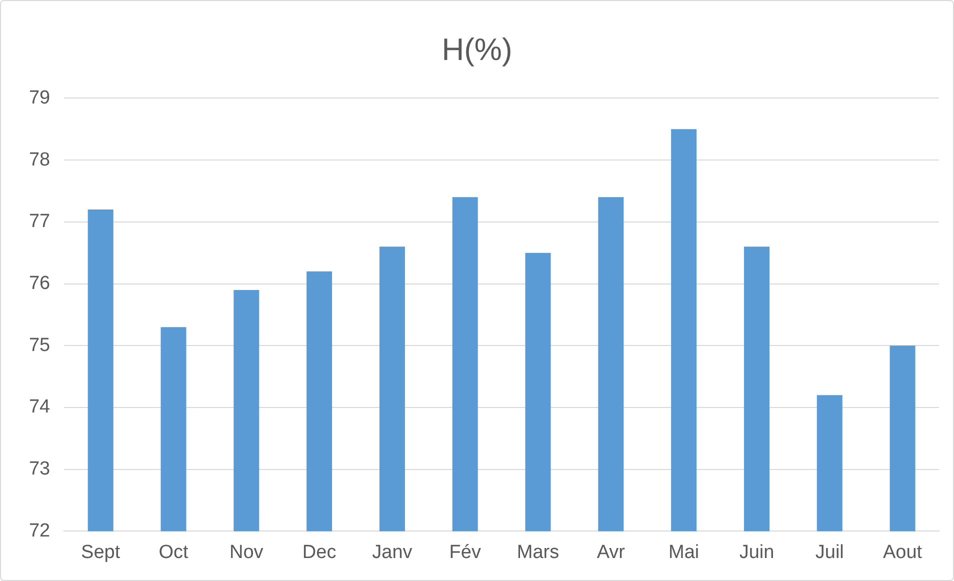 This screenshot has height=581, width=954. I want to click on y-tick-label: 76, so click(39, 283).